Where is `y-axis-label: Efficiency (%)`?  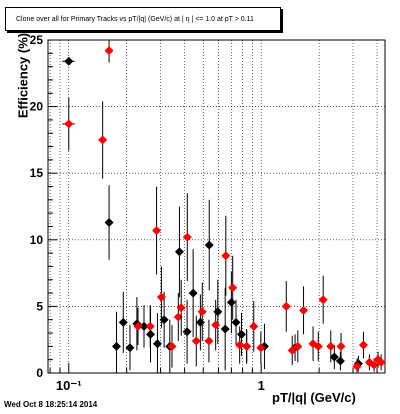 y-axis-label: Efficiency (%) is located at coordinates (23, 75).